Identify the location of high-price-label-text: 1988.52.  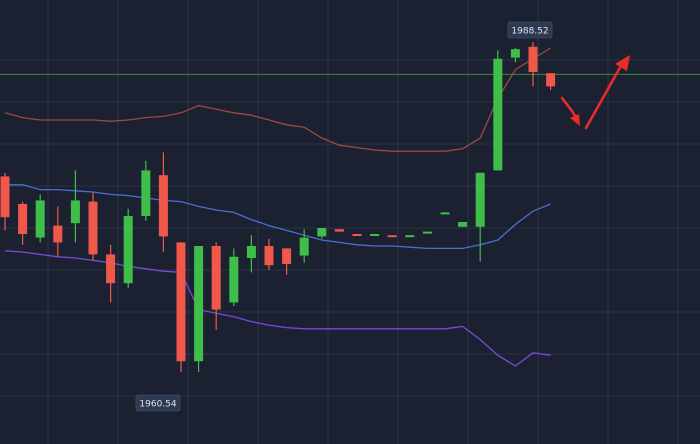
(529, 32).